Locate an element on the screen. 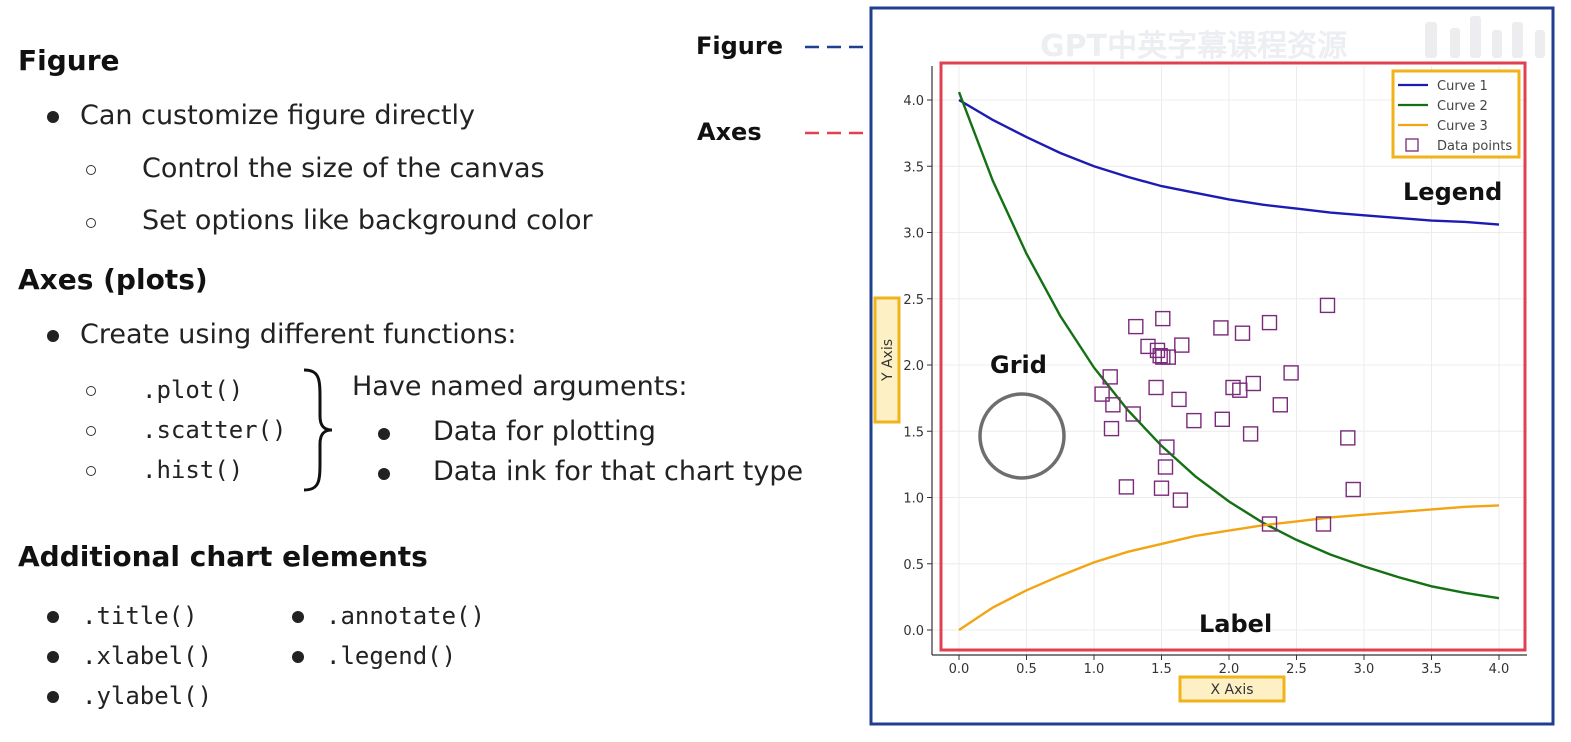 Image resolution: width=1571 pixels, height=742 pixels. x-tick-label: 3.0 is located at coordinates (1364, 669).